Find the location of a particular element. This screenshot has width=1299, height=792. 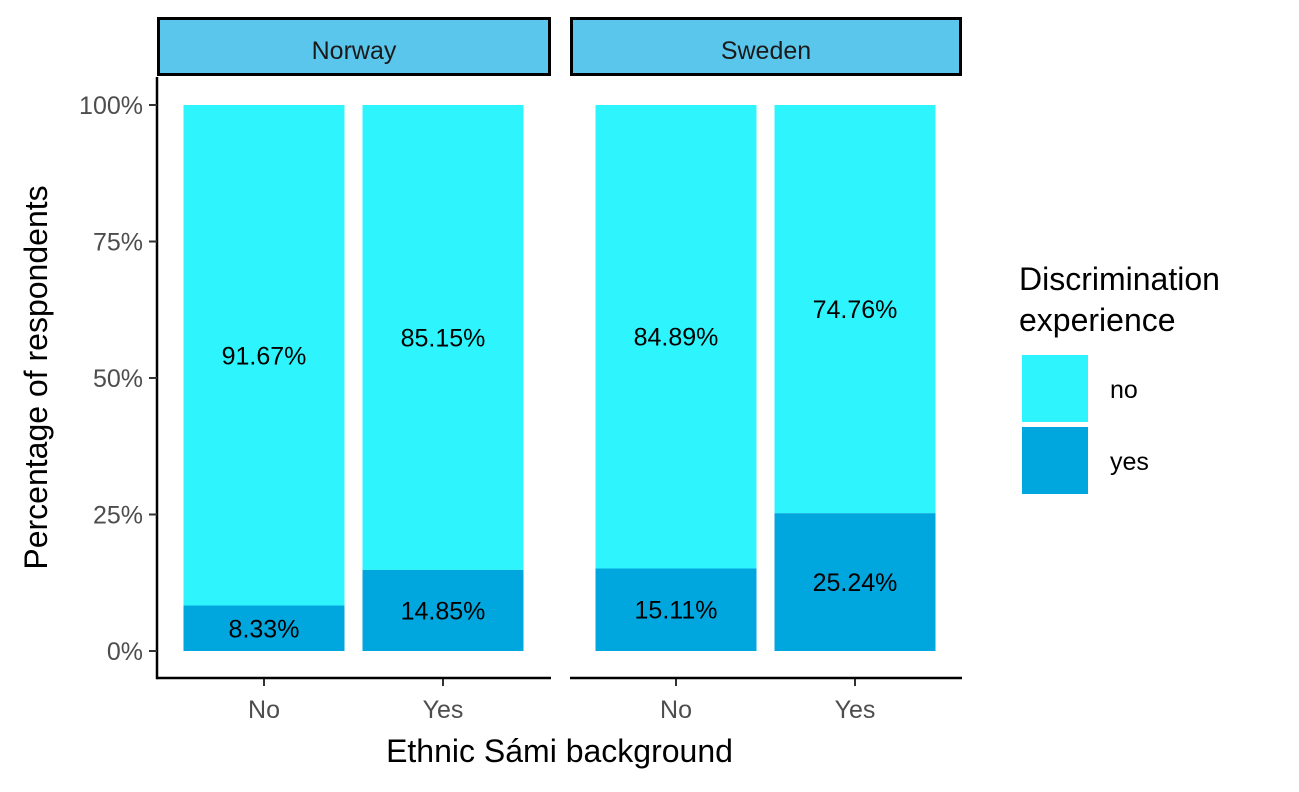

bar-sweden-yes-no is located at coordinates (855, 309).